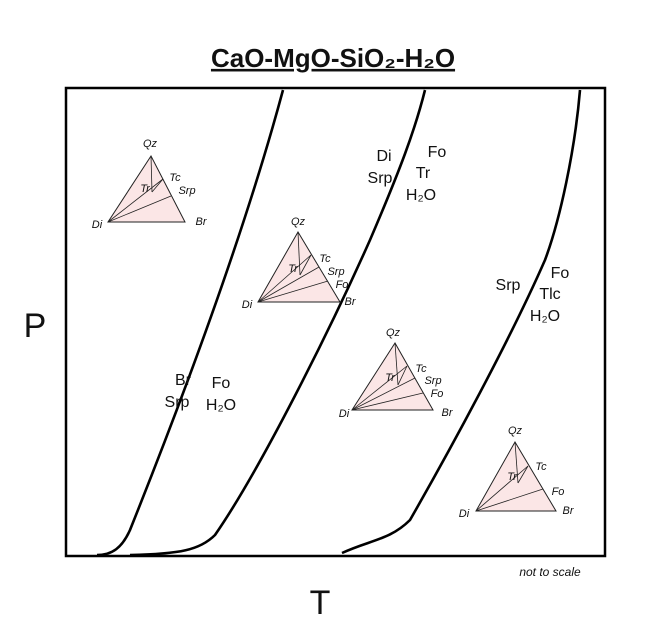 The height and width of the screenshot is (632, 650). I want to click on x-label: T, so click(320, 603).